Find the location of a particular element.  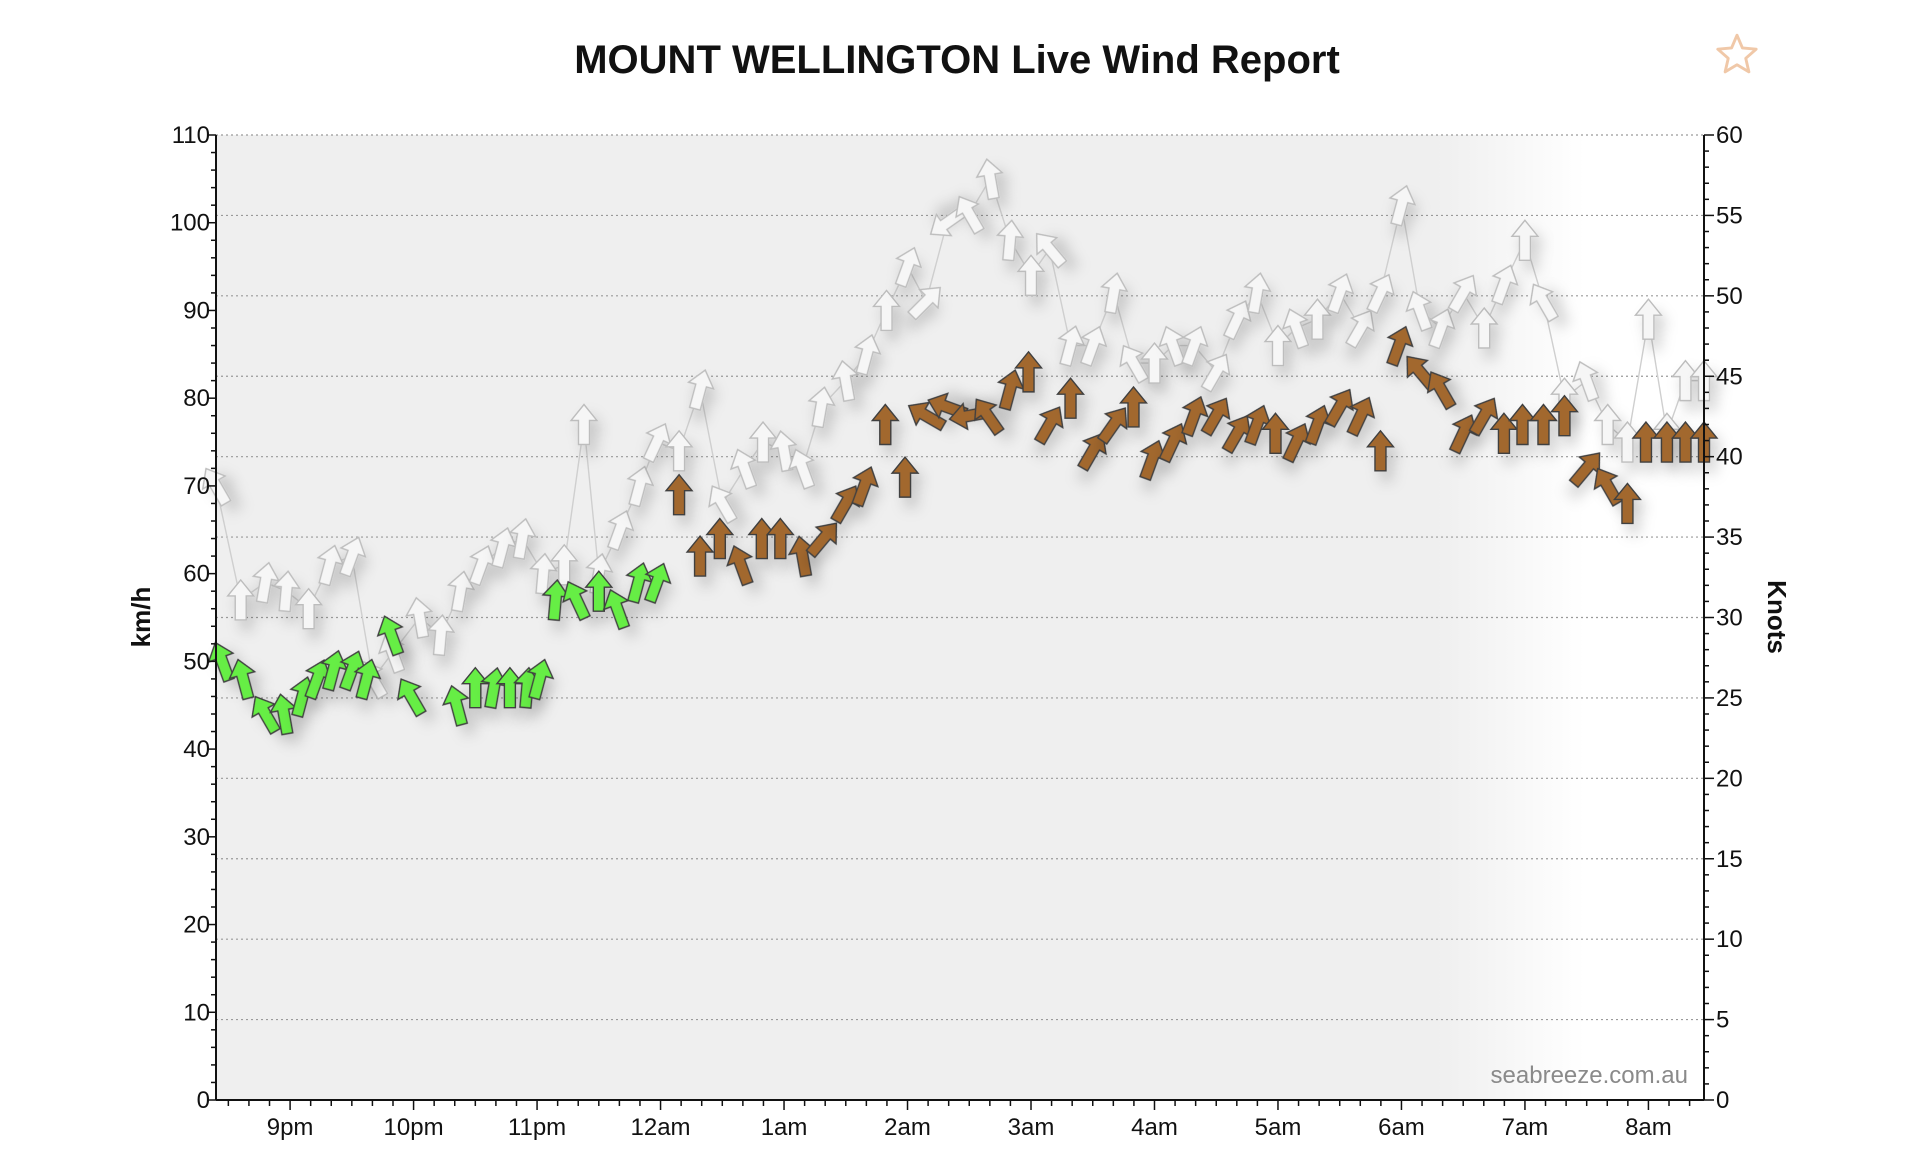

x-tick-label: 6am is located at coordinates (1401, 1127).